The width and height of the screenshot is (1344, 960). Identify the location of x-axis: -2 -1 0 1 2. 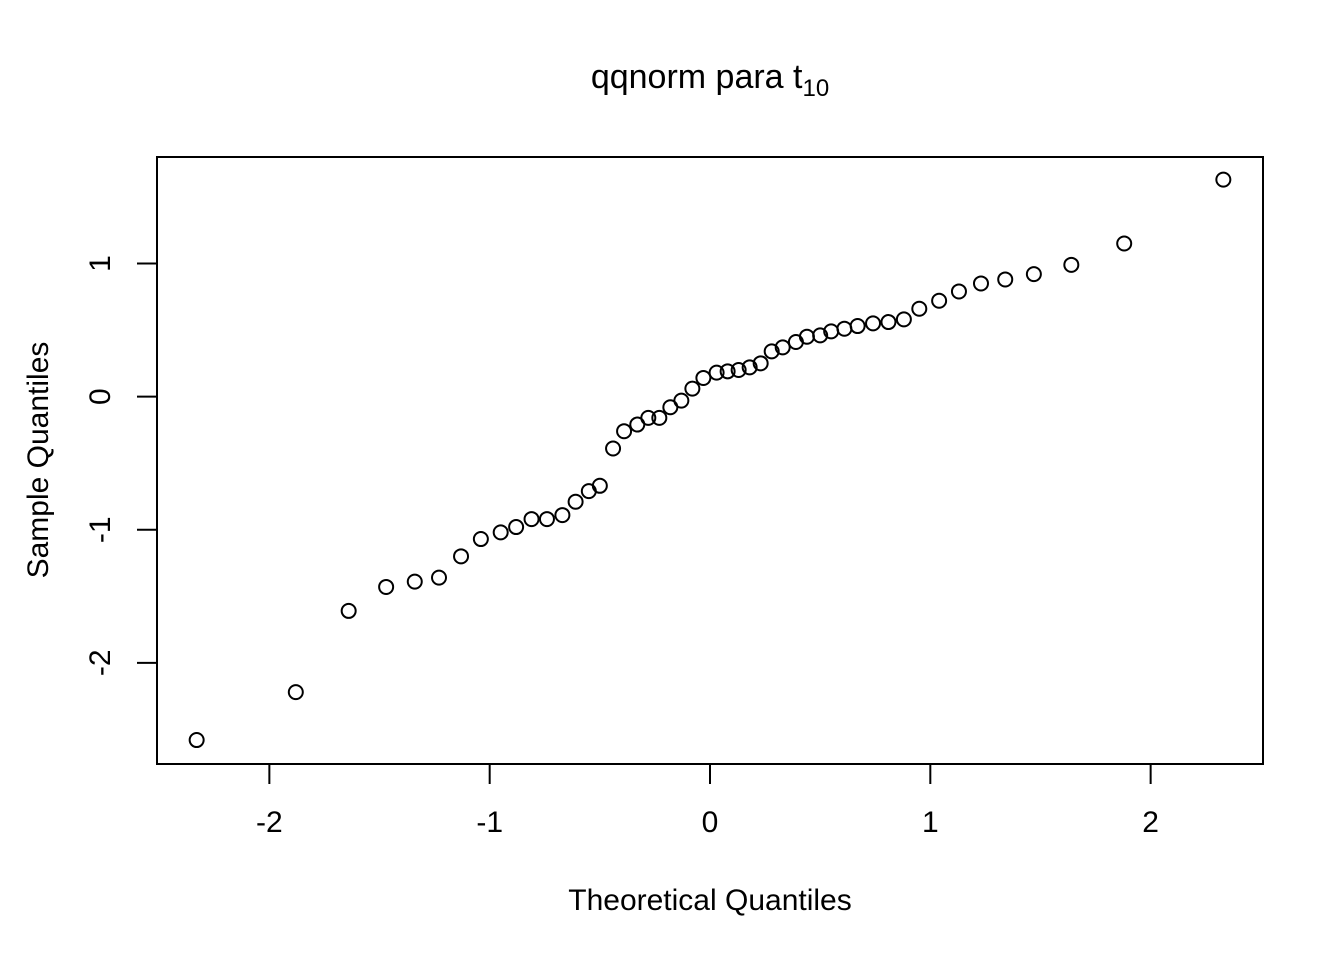
(707, 801).